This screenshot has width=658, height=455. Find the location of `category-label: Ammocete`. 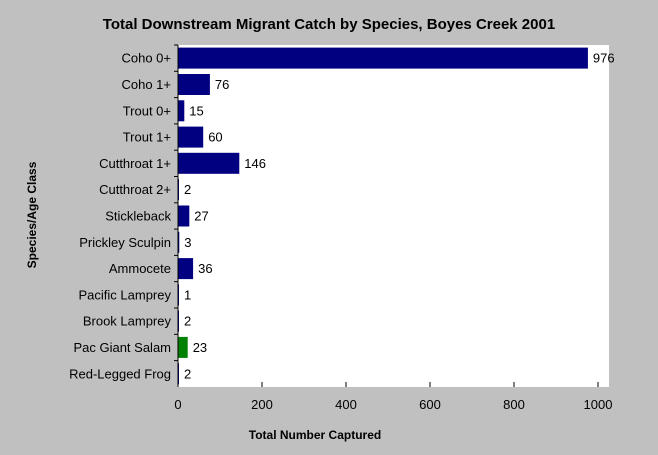

category-label: Ammocete is located at coordinates (140, 268).